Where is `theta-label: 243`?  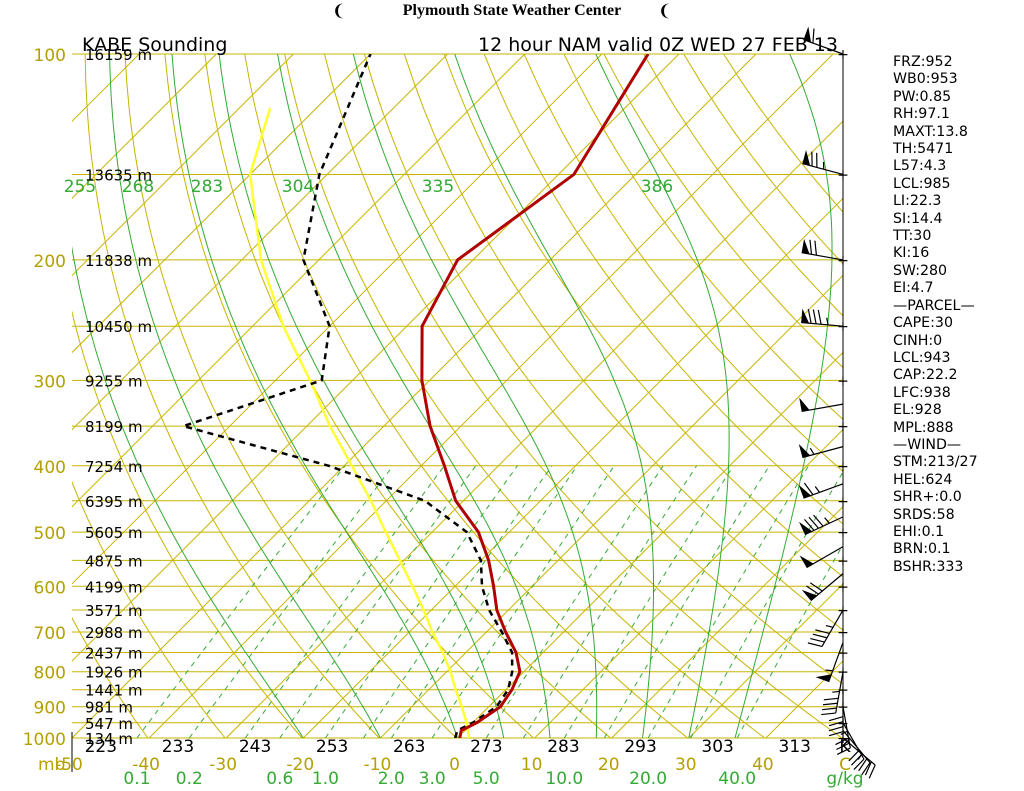 theta-label: 243 is located at coordinates (255, 747).